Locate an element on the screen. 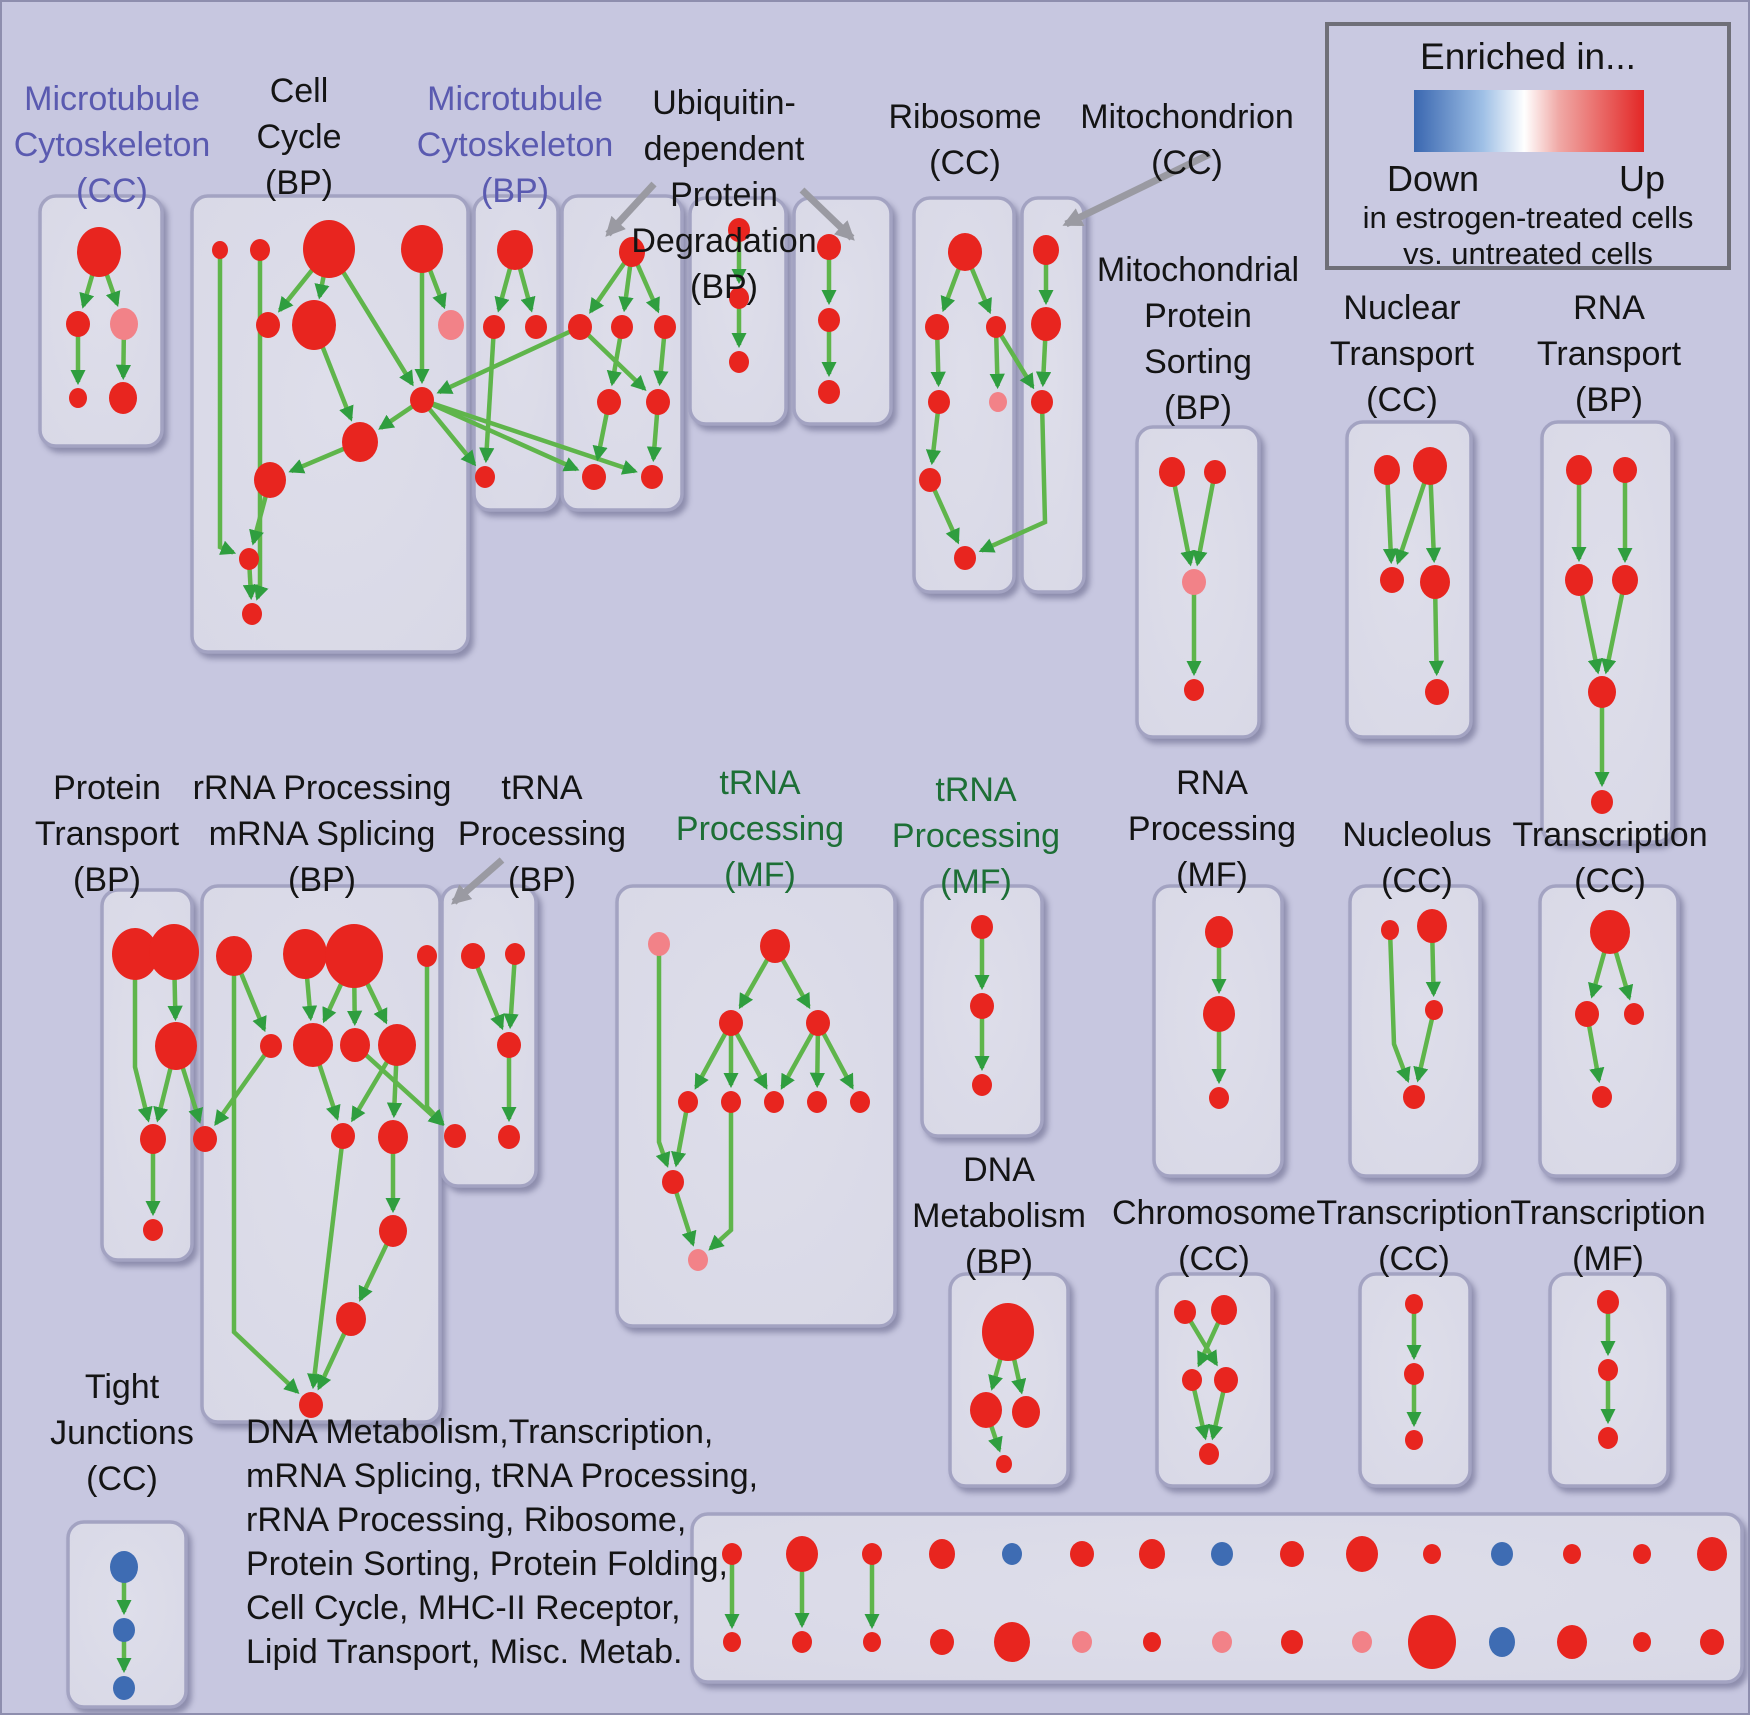 The image size is (1750, 1715). note-line: Cell Cycle, MHC-II Receptor, is located at coordinates (463, 1608).